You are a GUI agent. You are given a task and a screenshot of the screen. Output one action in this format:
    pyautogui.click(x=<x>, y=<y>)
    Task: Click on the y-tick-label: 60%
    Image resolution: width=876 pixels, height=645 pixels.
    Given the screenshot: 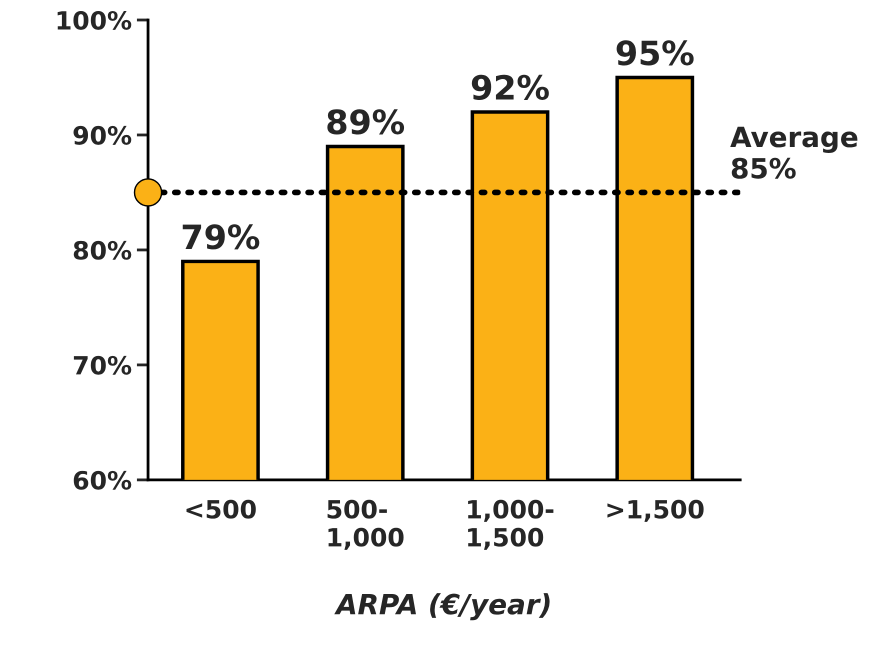 What is the action you would take?
    pyautogui.click(x=103, y=480)
    